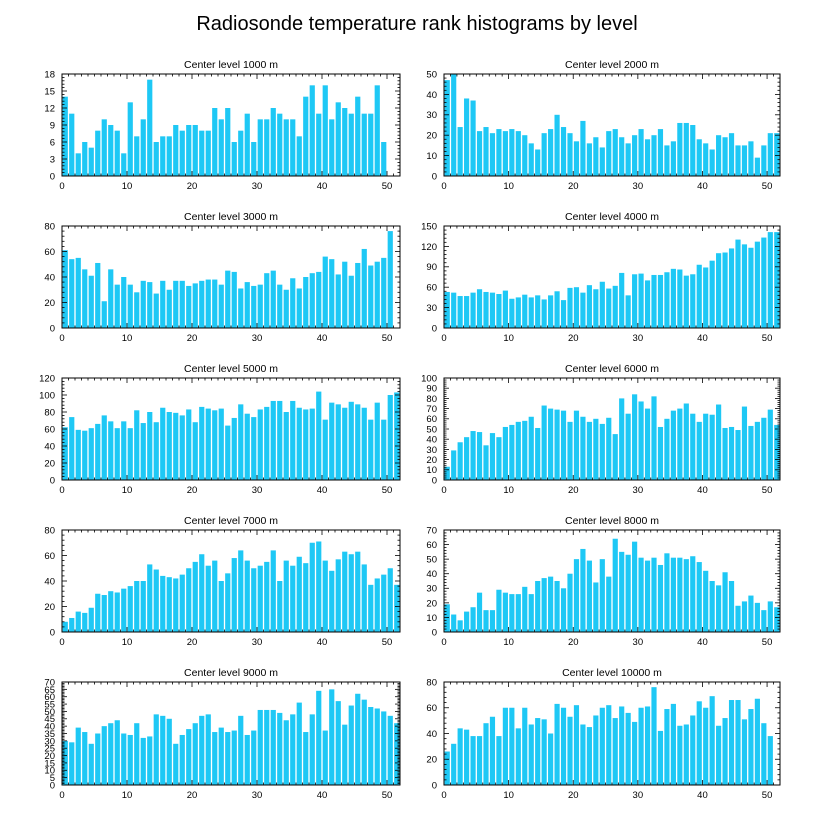 This screenshot has width=822, height=824. What do you see at coordinates (127, 490) in the screenshot?
I see `x-tick-label: 10` at bounding box center [127, 490].